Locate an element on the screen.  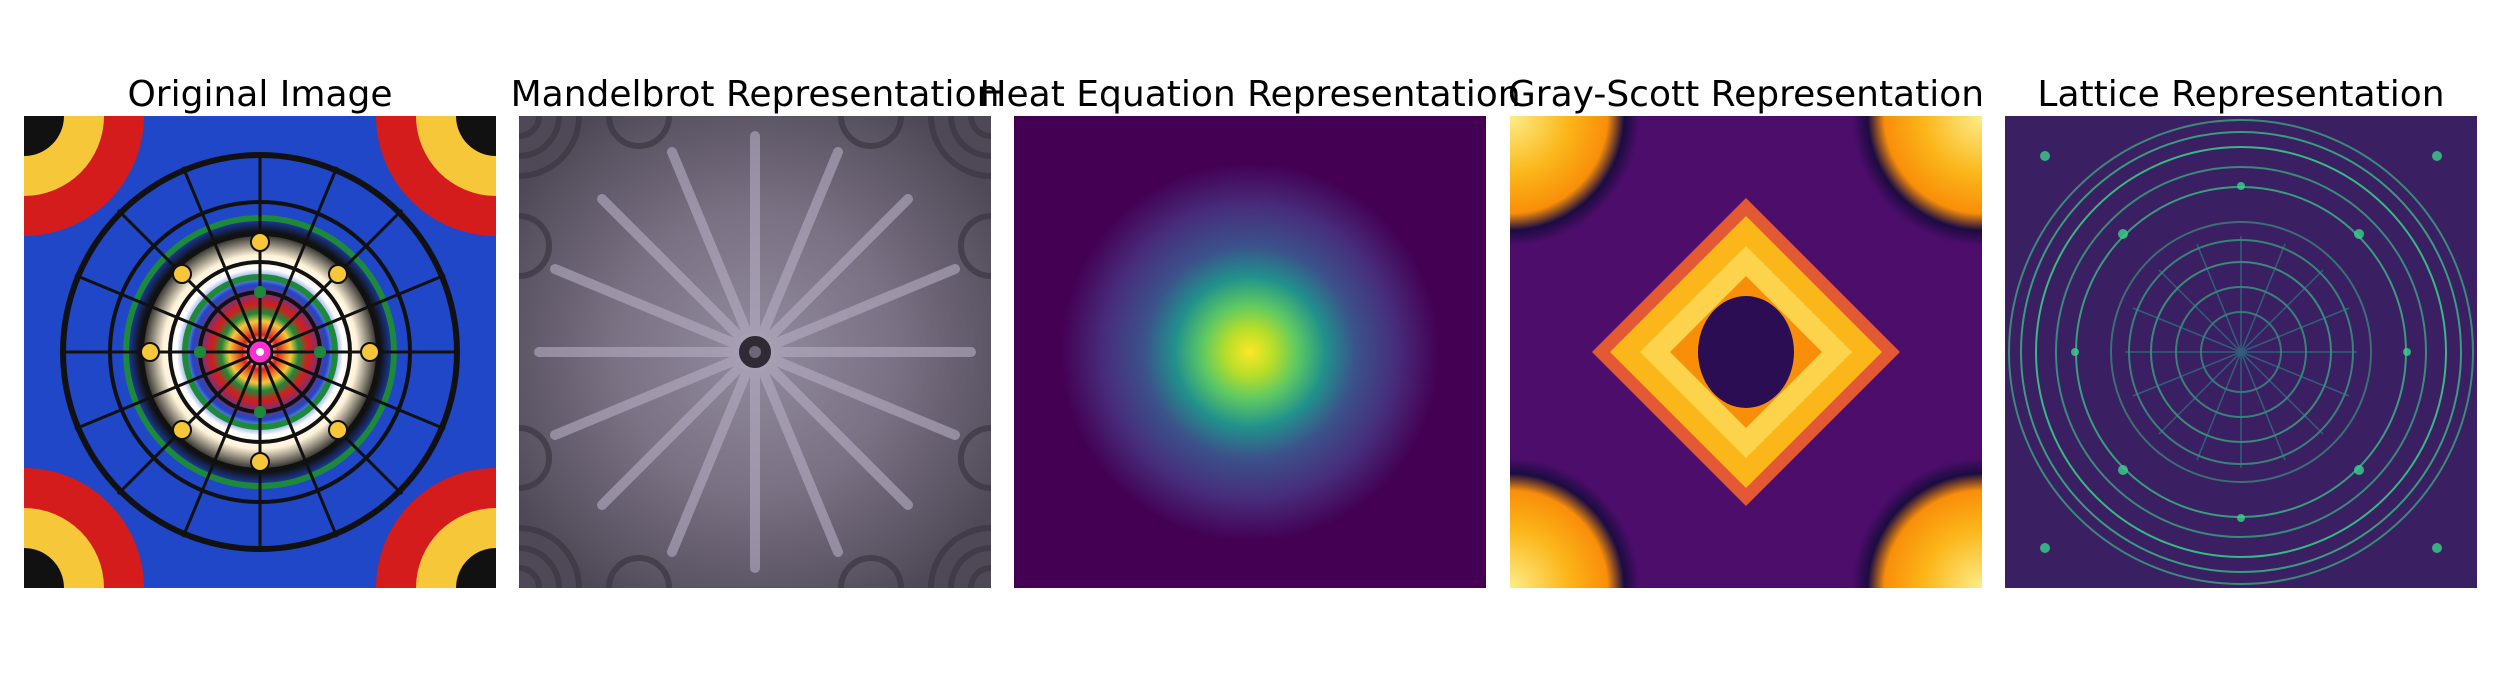
panel-title-gray-scott: Gray-Scott Representation is located at coordinates (1746, 94).